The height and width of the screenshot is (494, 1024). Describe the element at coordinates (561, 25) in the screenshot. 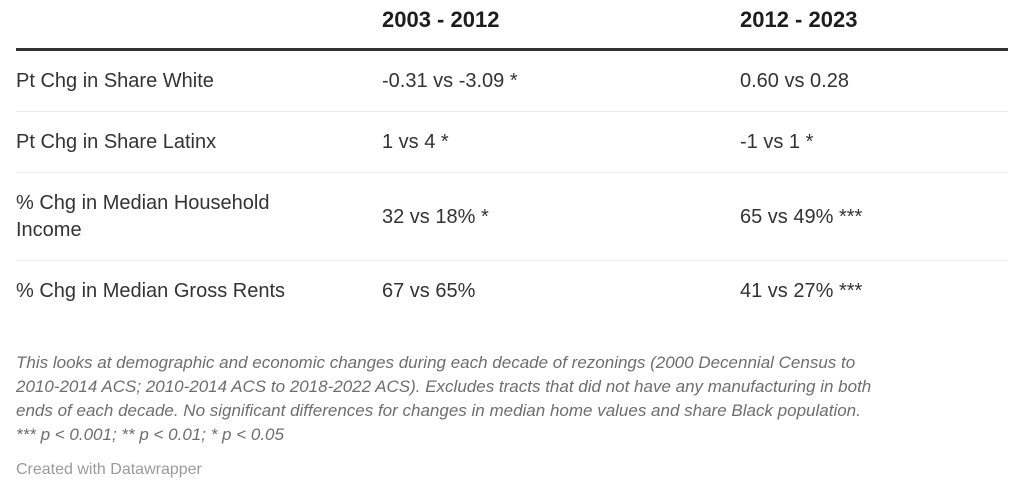

I see `column-header-2003-2012: 2003 - 2012` at that location.